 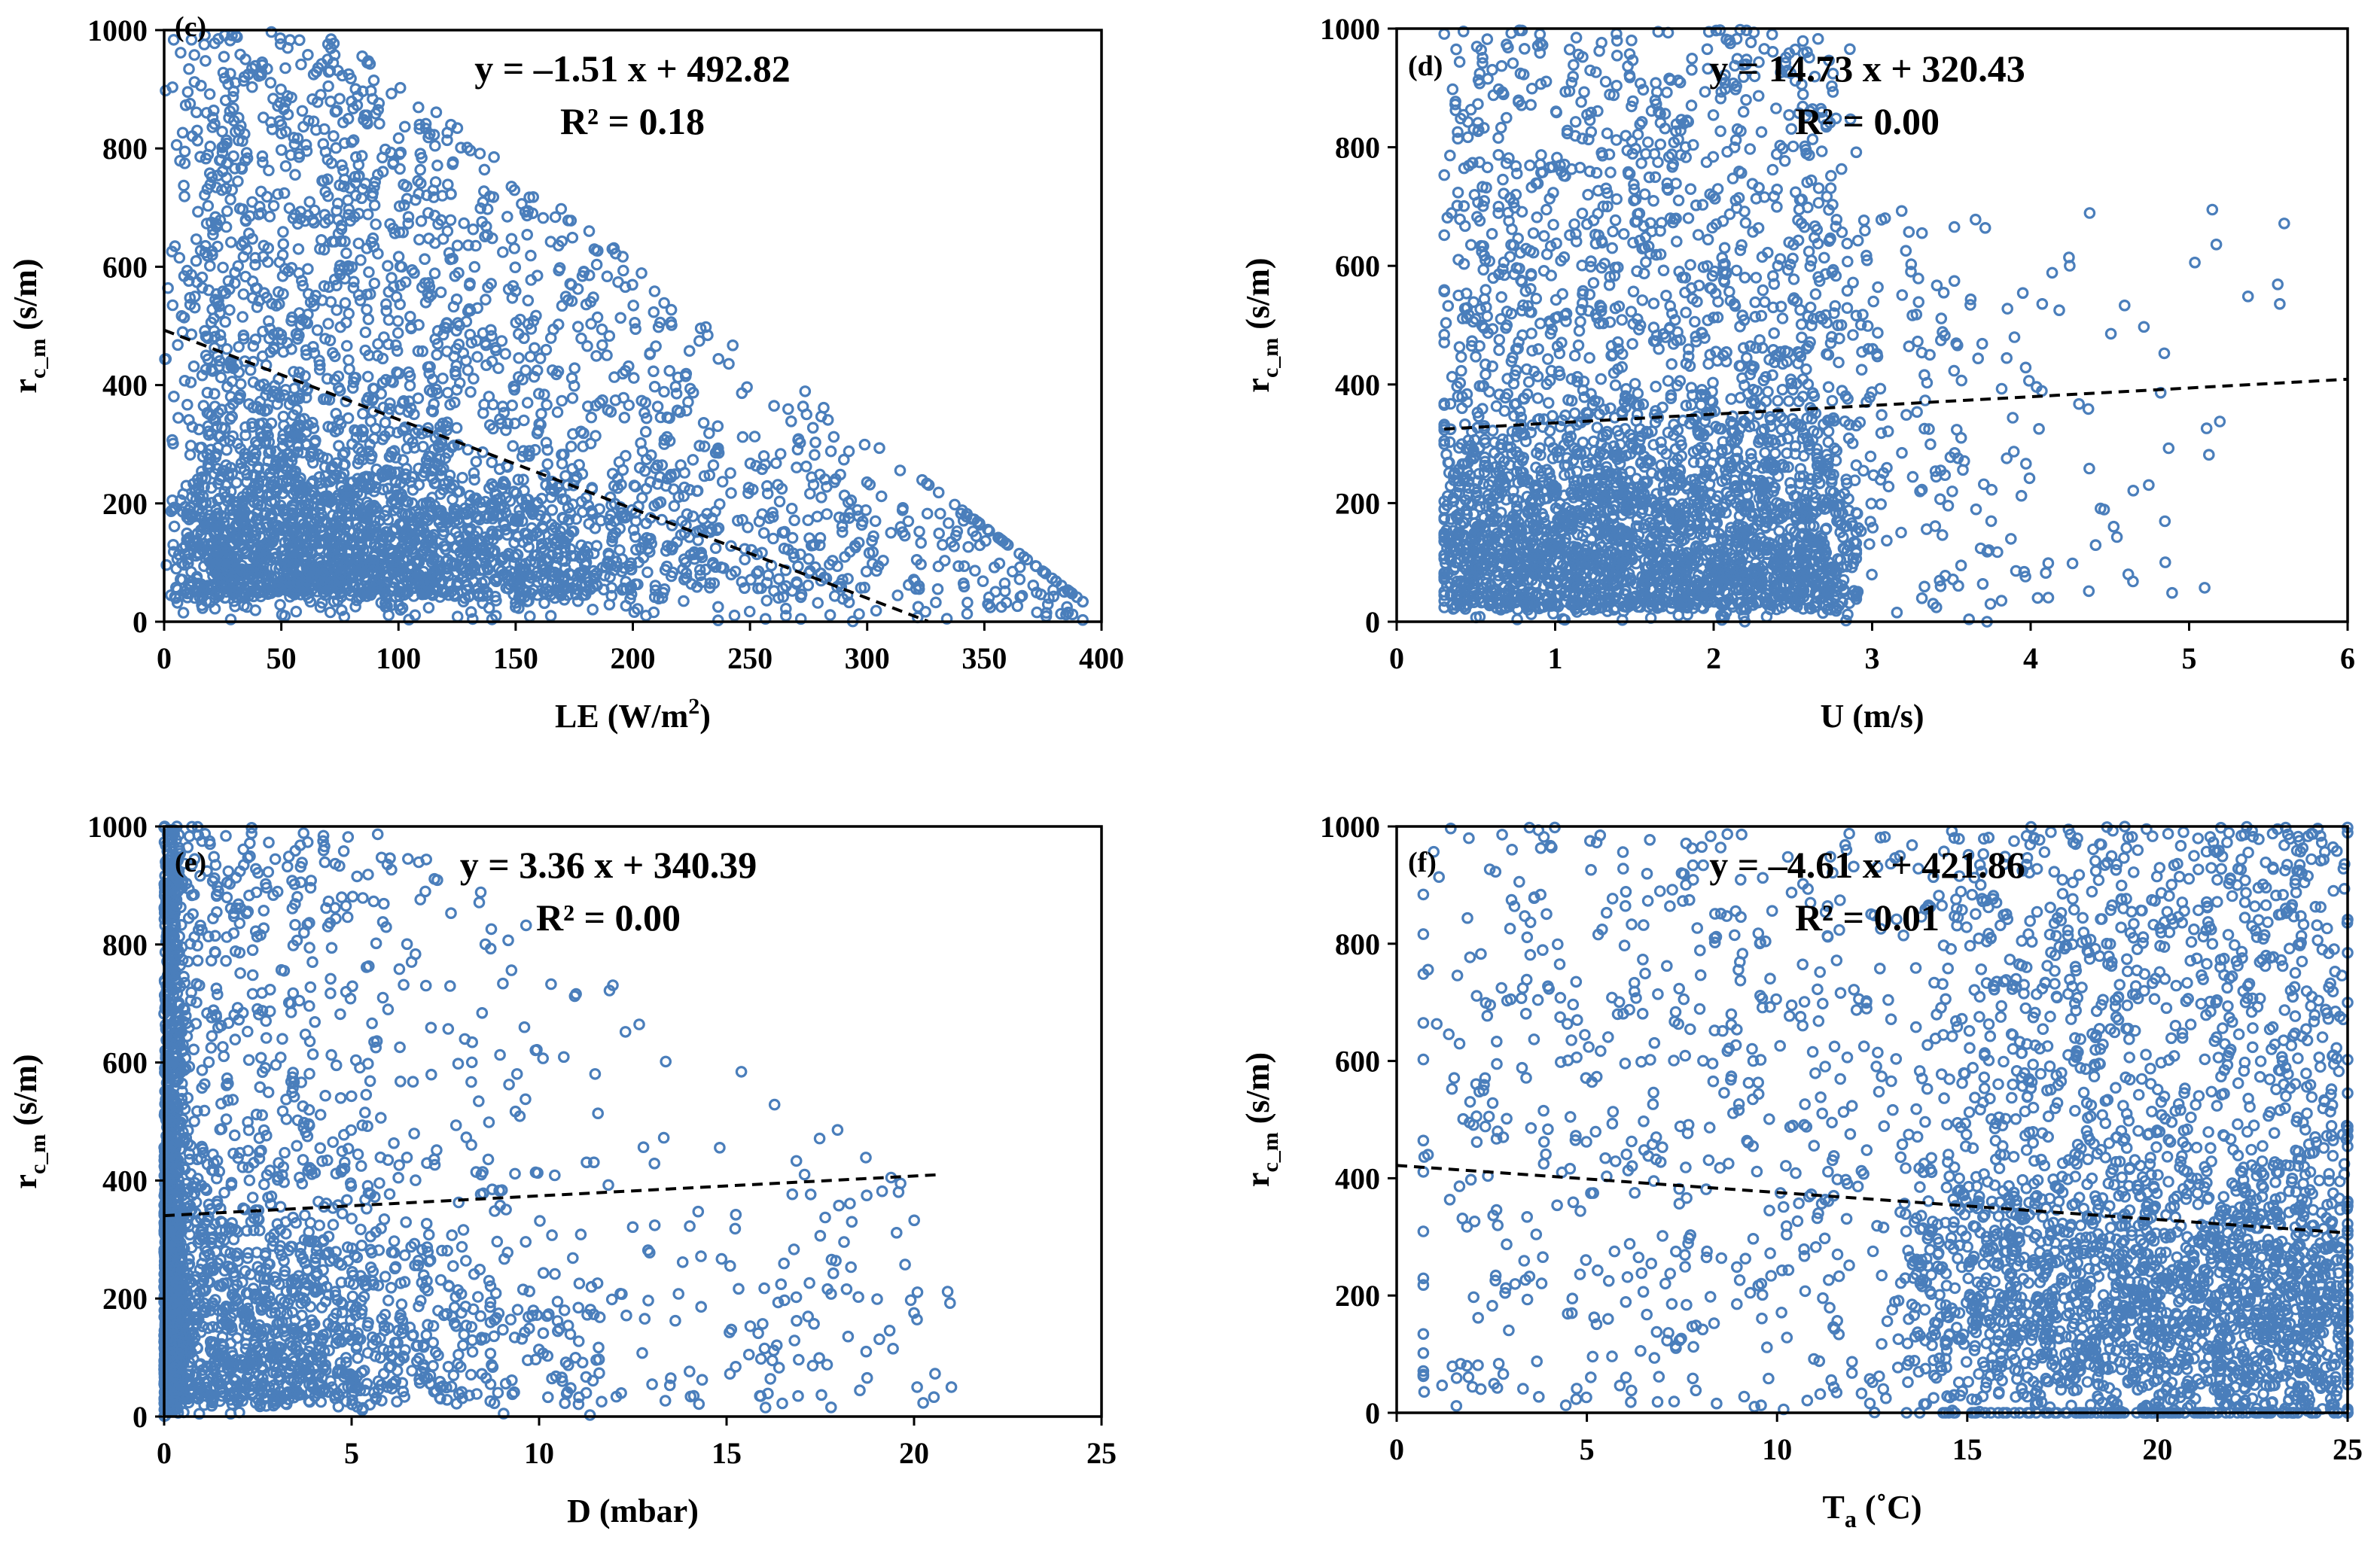 What do you see at coordinates (632, 121) in the screenshot?
I see `r-squared: R² = 0.18` at bounding box center [632, 121].